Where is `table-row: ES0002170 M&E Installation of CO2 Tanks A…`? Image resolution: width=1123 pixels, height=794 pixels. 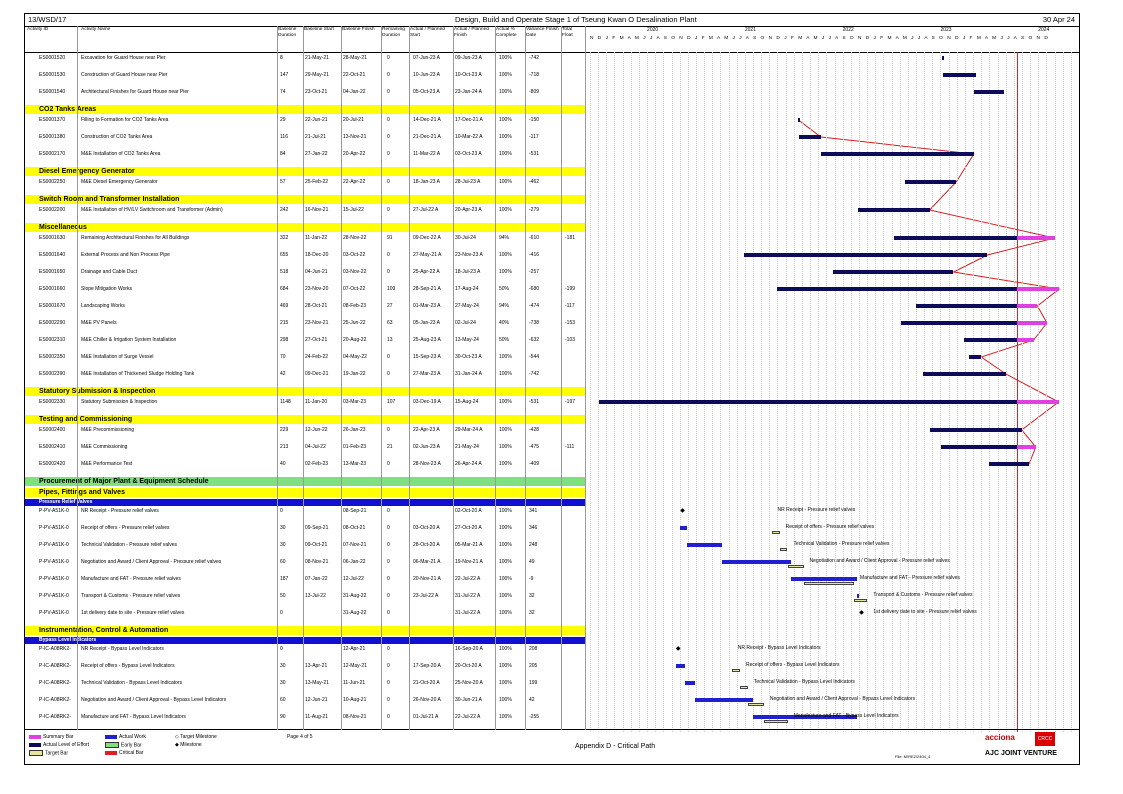
table-row: ES0002170 M&E Installation of CO2 Tanks A… is located at coordinates (305, 154).